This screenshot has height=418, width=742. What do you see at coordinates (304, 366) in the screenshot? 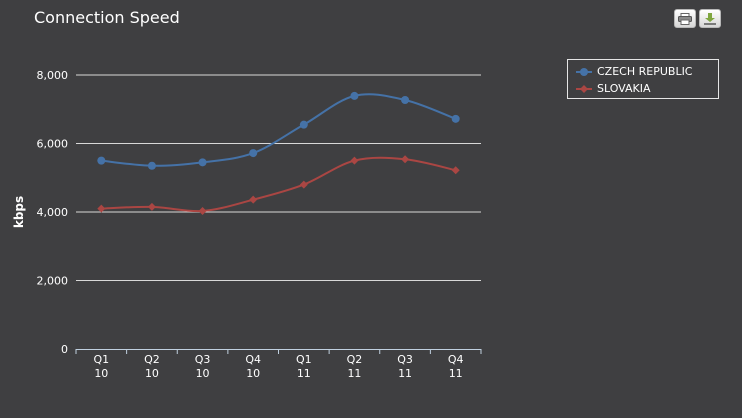
I see `x-tick-label: Q1 11` at bounding box center [304, 366].